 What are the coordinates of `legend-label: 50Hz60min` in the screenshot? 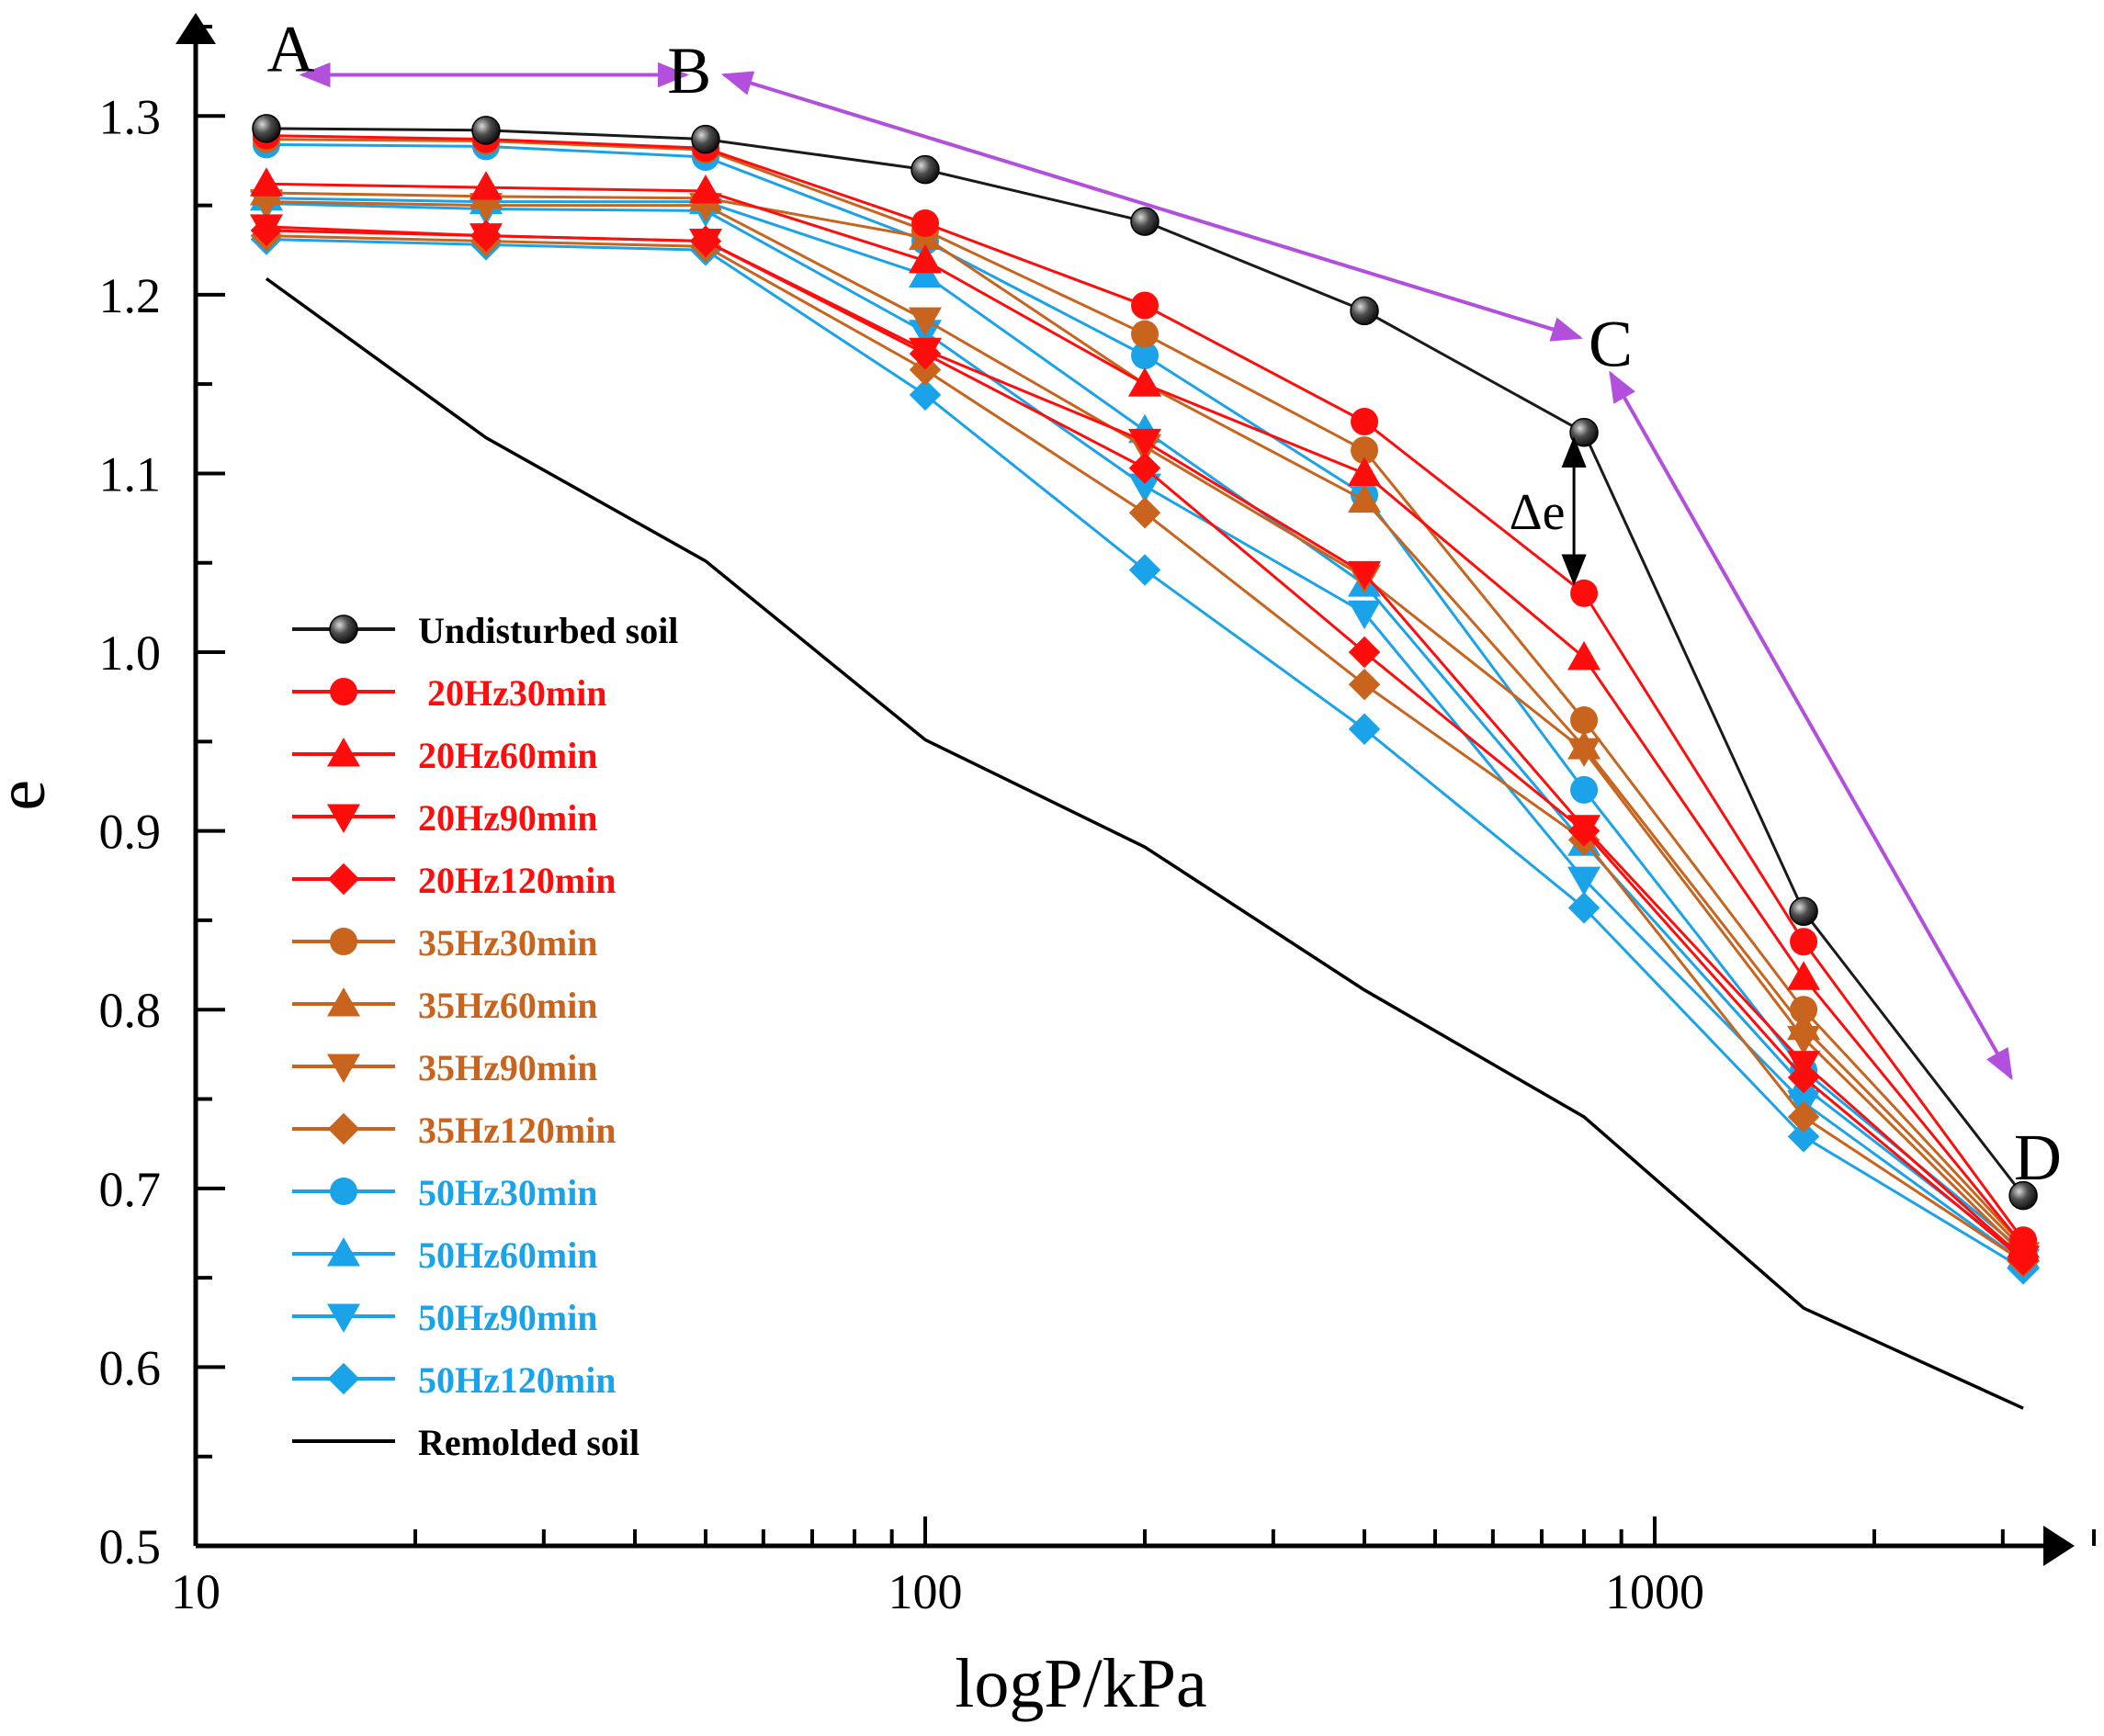 It's located at (508, 1255).